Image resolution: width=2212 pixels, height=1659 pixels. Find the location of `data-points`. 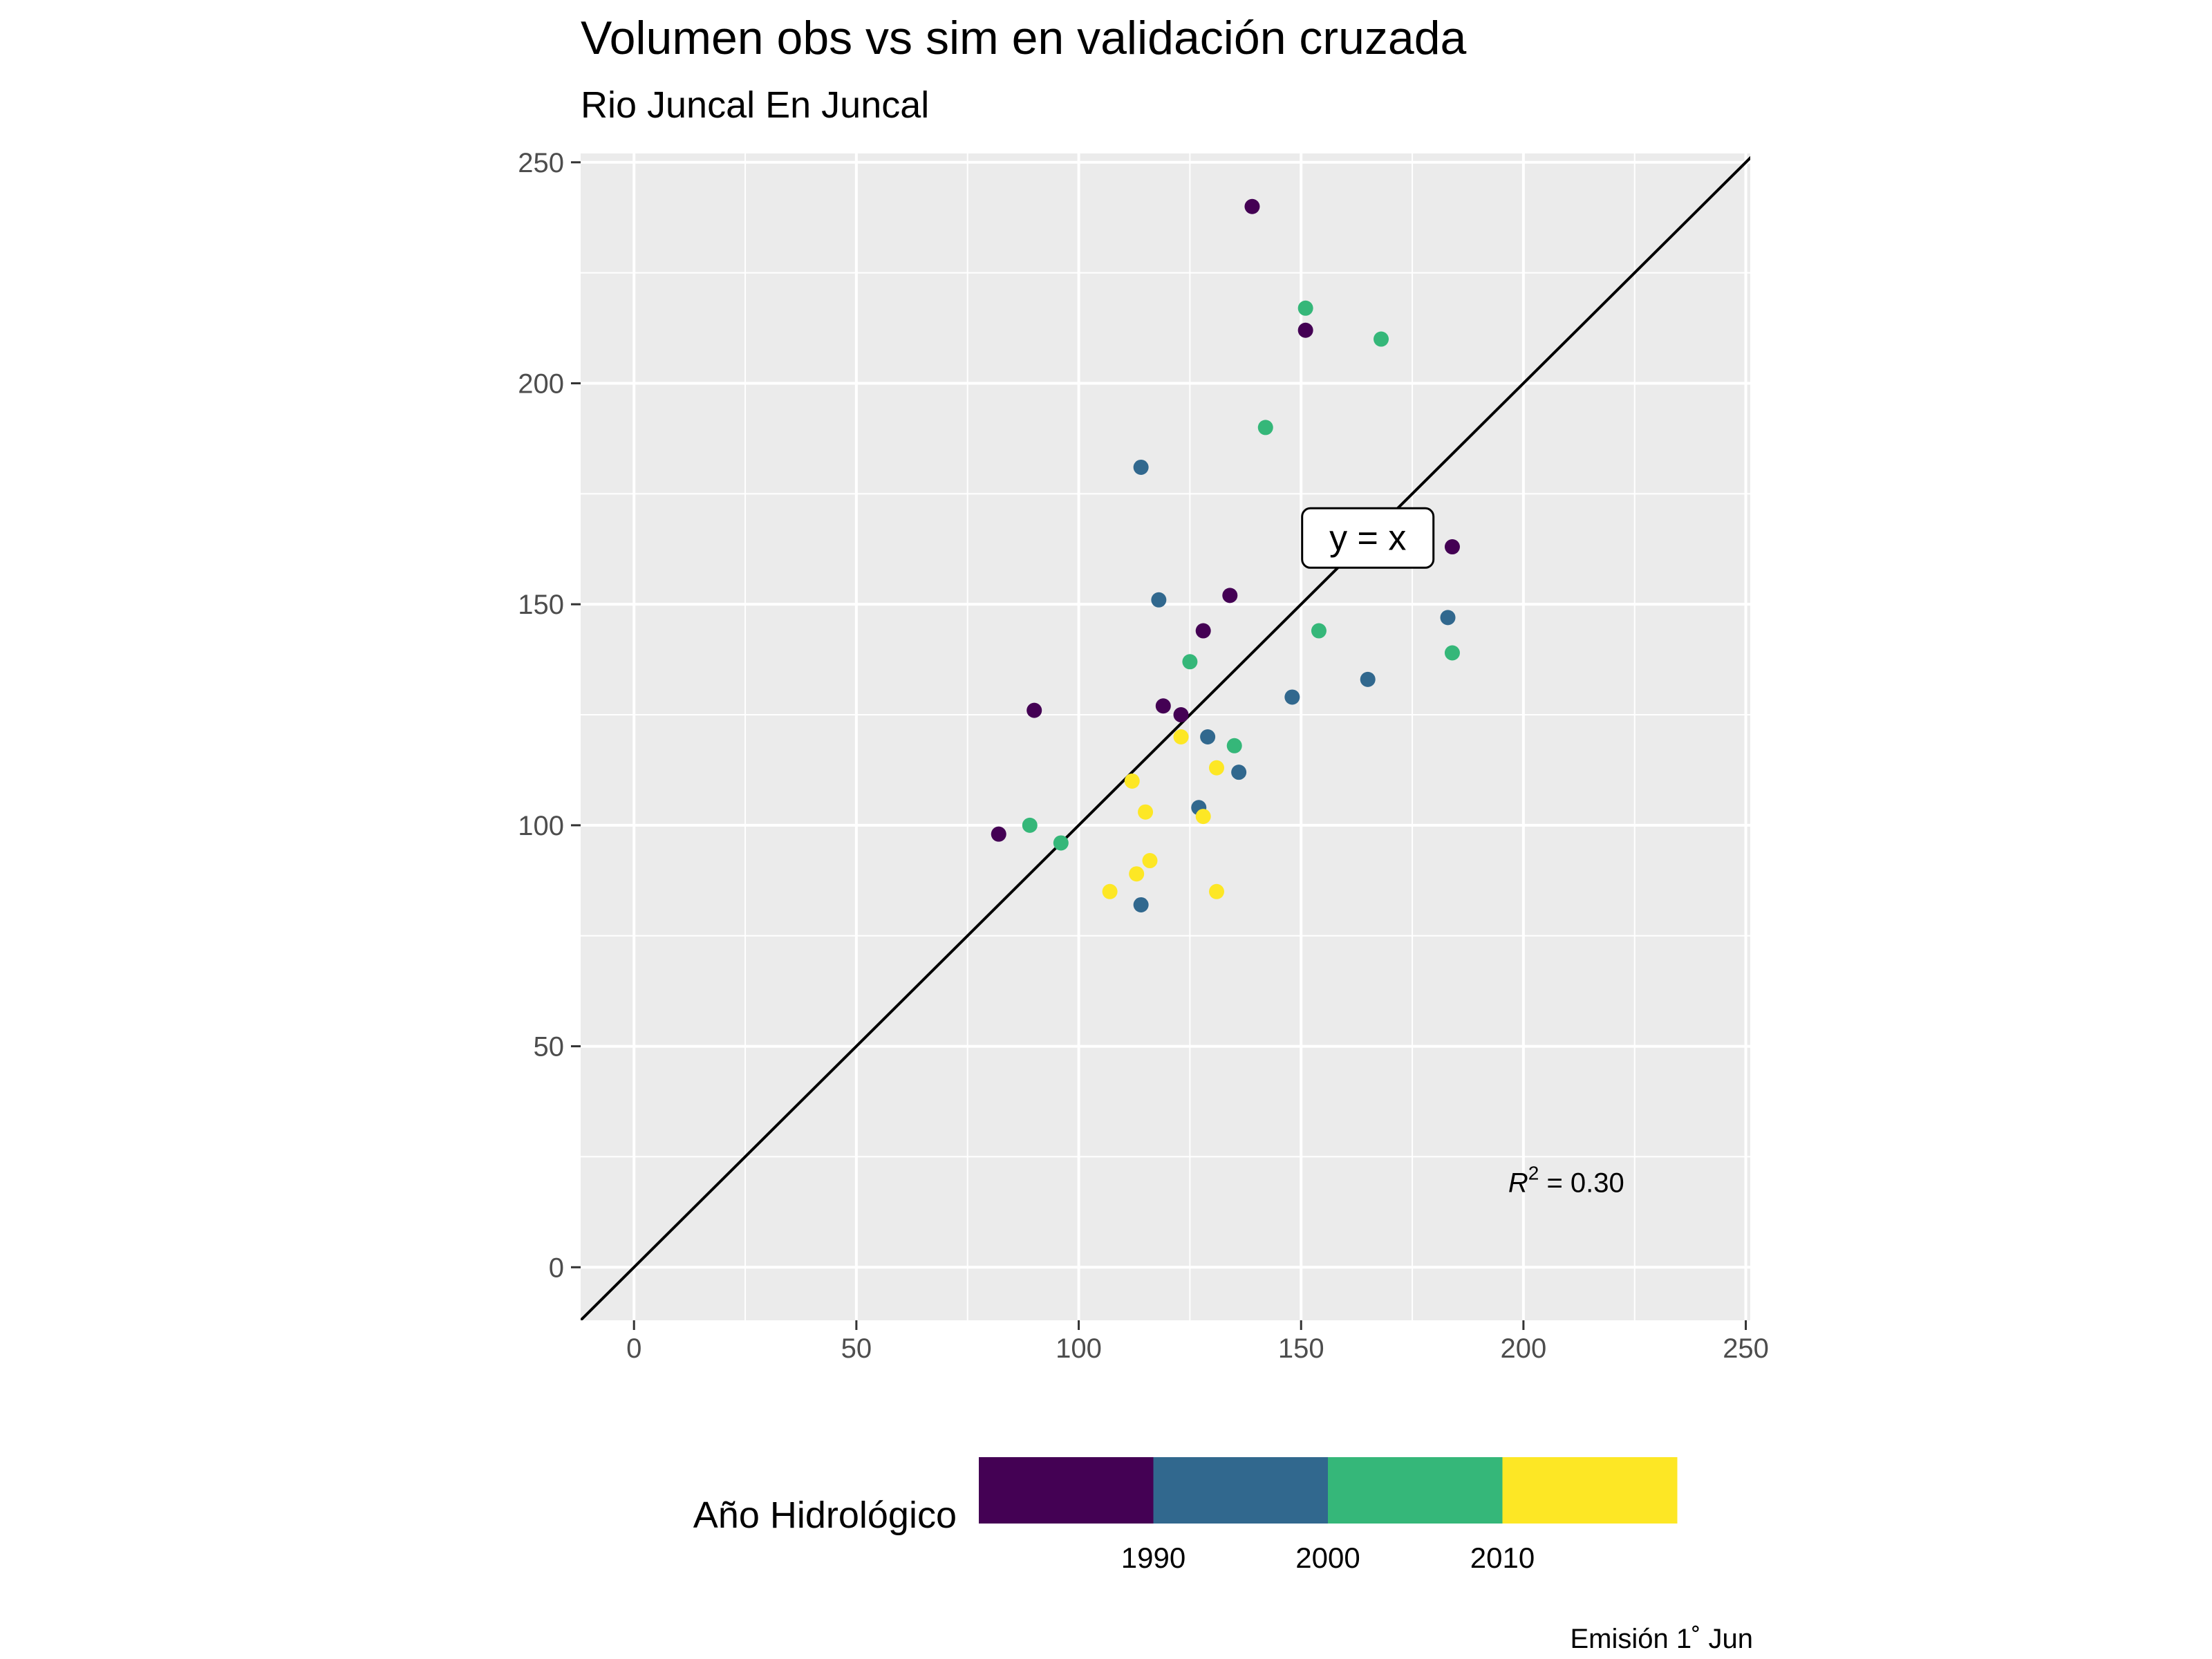

data-points is located at coordinates (1225, 555).